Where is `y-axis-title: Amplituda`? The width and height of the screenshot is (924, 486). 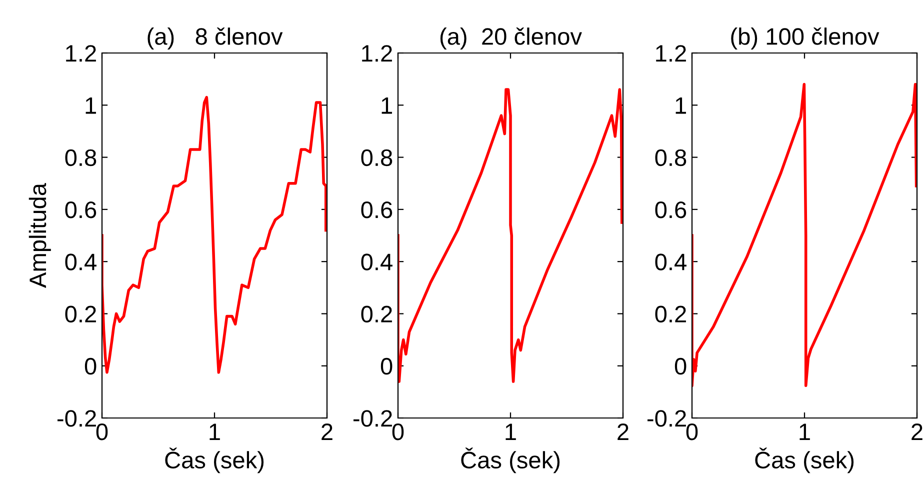 y-axis-title: Amplituda is located at coordinates (39, 235).